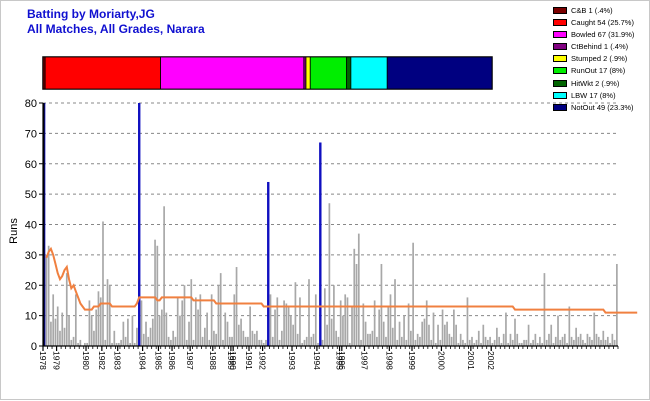 Image resolution: width=650 pixels, height=401 pixels. What do you see at coordinates (599, 107) in the screenshot?
I see `legend-item: NotOut 49 (23.3%)` at bounding box center [599, 107].